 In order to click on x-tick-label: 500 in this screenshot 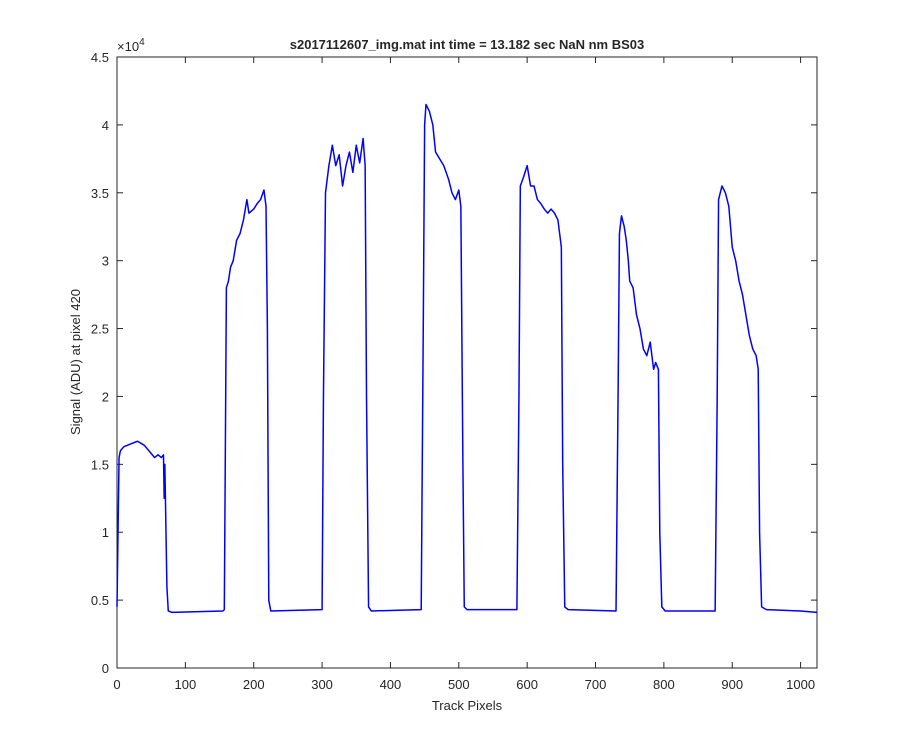, I will do `click(459, 684)`.